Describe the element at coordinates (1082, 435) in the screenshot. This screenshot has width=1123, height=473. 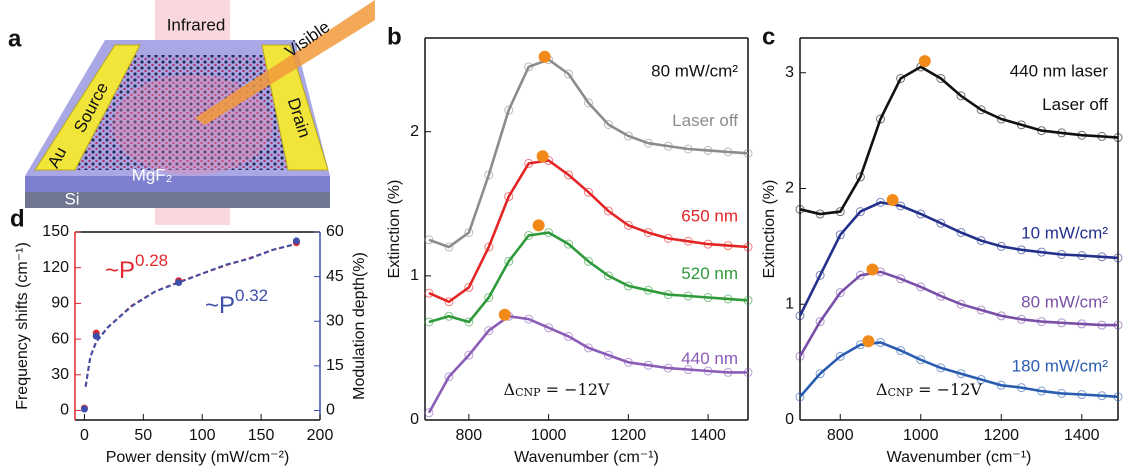
I see `x-tick-label: 1400` at that location.